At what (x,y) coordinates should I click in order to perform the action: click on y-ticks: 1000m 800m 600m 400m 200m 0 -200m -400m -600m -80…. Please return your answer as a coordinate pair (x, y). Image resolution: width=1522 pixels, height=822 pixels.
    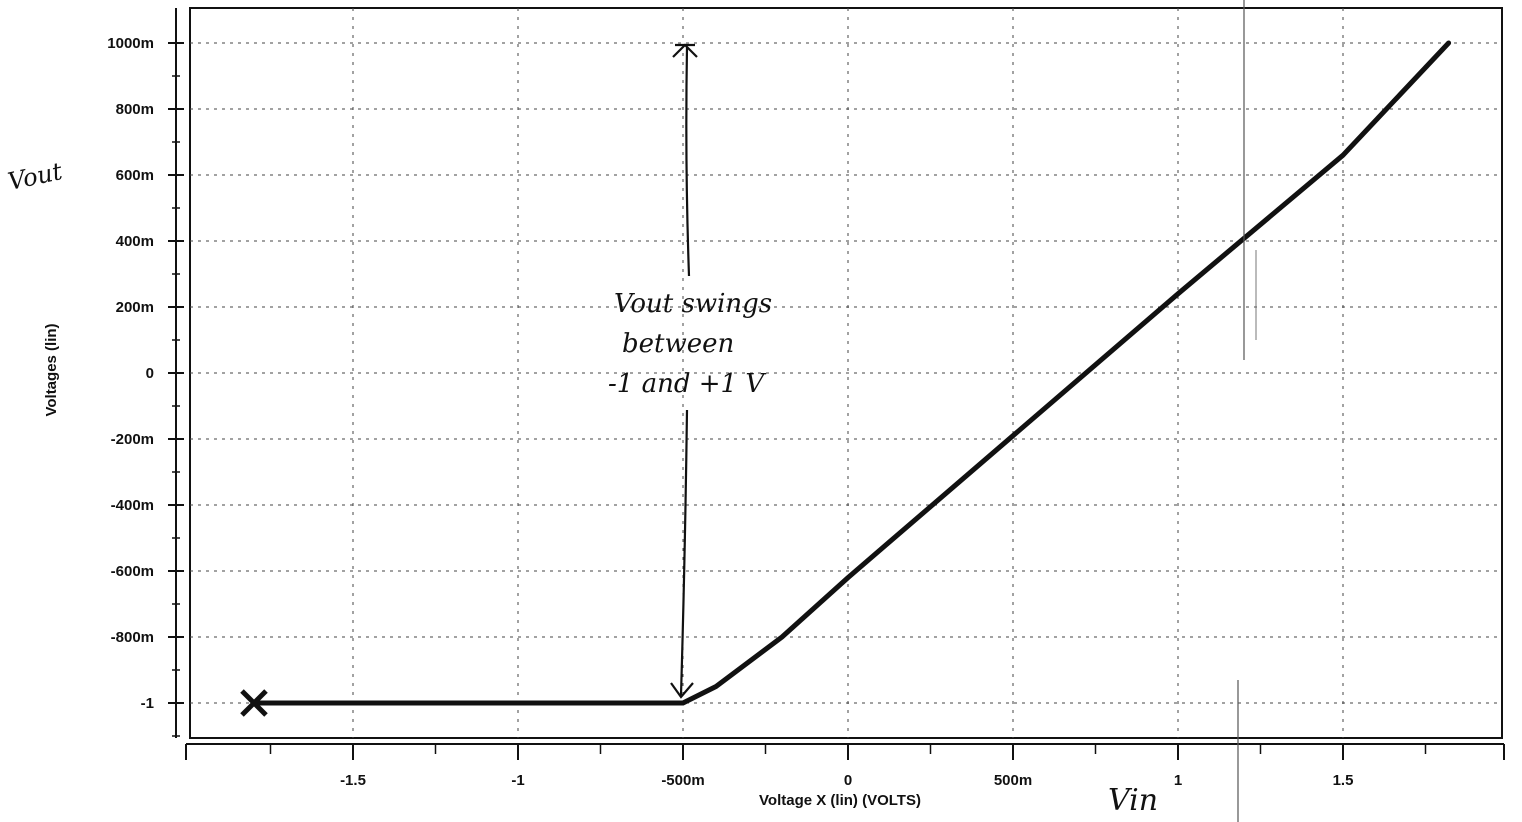
    Looking at the image, I should click on (145, 386).